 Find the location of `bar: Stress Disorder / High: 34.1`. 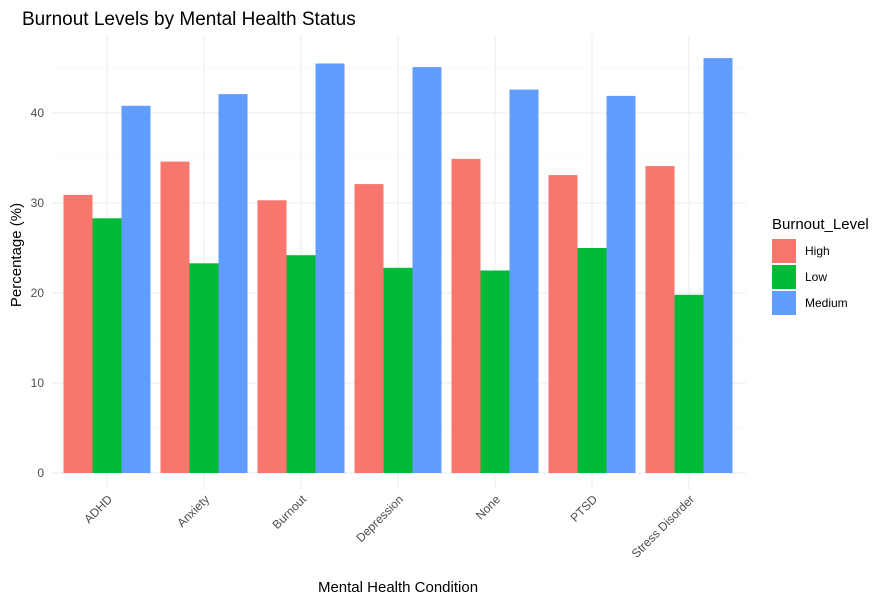

bar: Stress Disorder / High: 34.1 is located at coordinates (660, 319).